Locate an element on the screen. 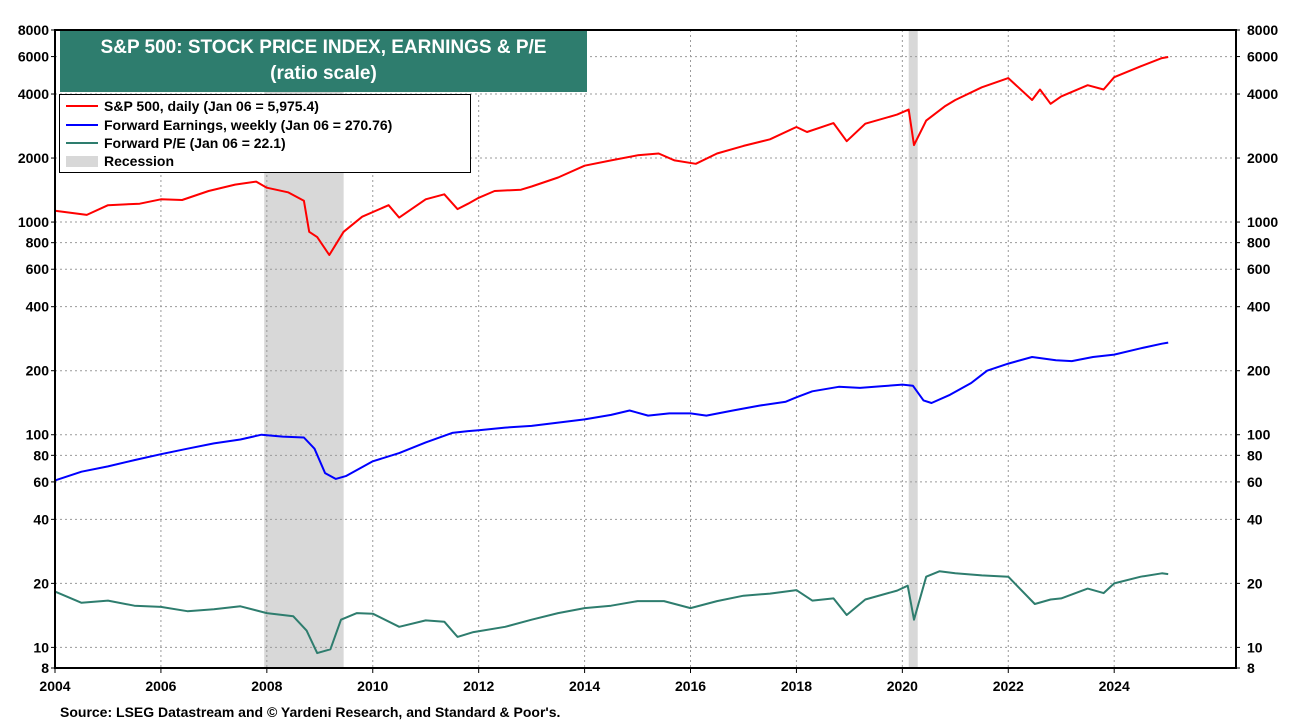  x-tick-label-2006: 2006 is located at coordinates (160, 686).